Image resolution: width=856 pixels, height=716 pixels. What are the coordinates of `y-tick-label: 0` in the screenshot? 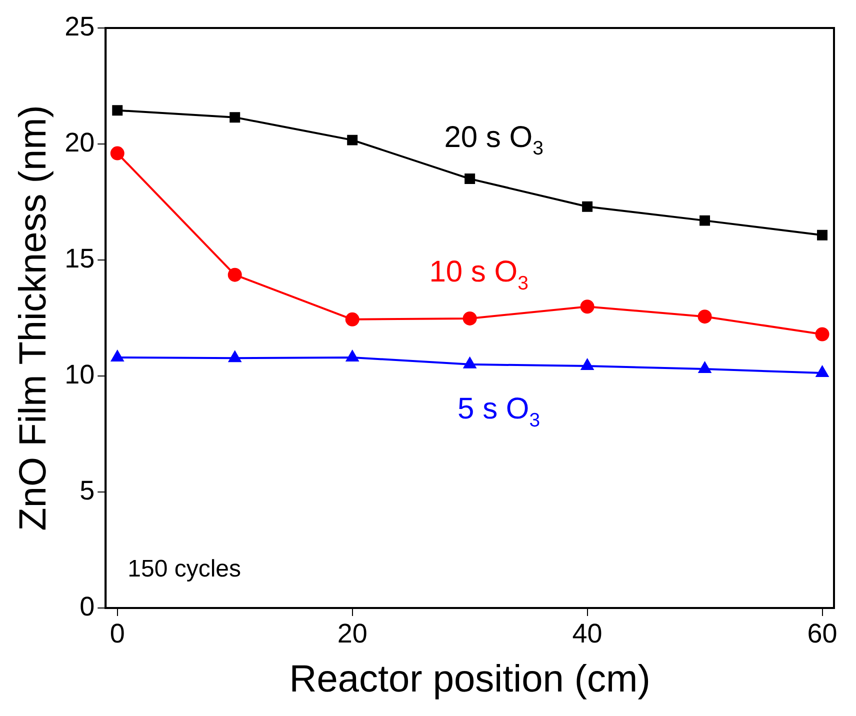 It's located at (87, 606).